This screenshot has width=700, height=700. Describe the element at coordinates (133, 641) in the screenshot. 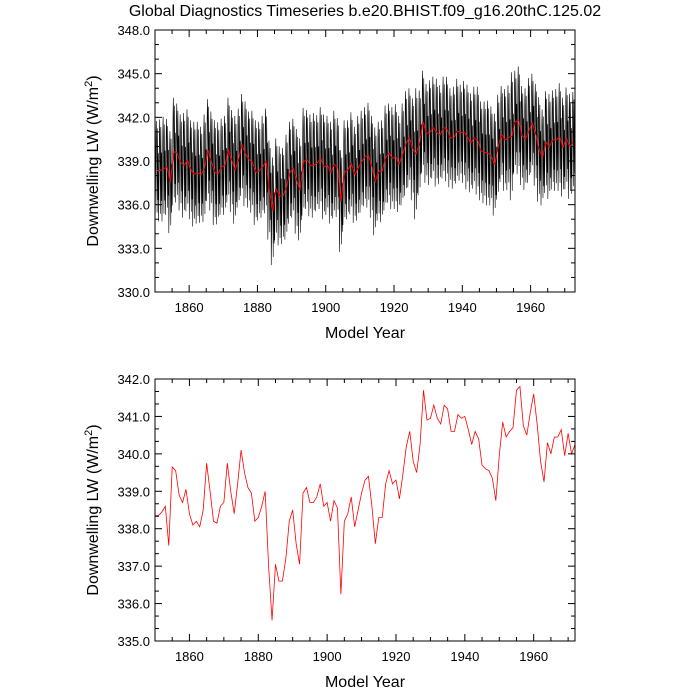

I see `y-tick-label: 335.0` at that location.